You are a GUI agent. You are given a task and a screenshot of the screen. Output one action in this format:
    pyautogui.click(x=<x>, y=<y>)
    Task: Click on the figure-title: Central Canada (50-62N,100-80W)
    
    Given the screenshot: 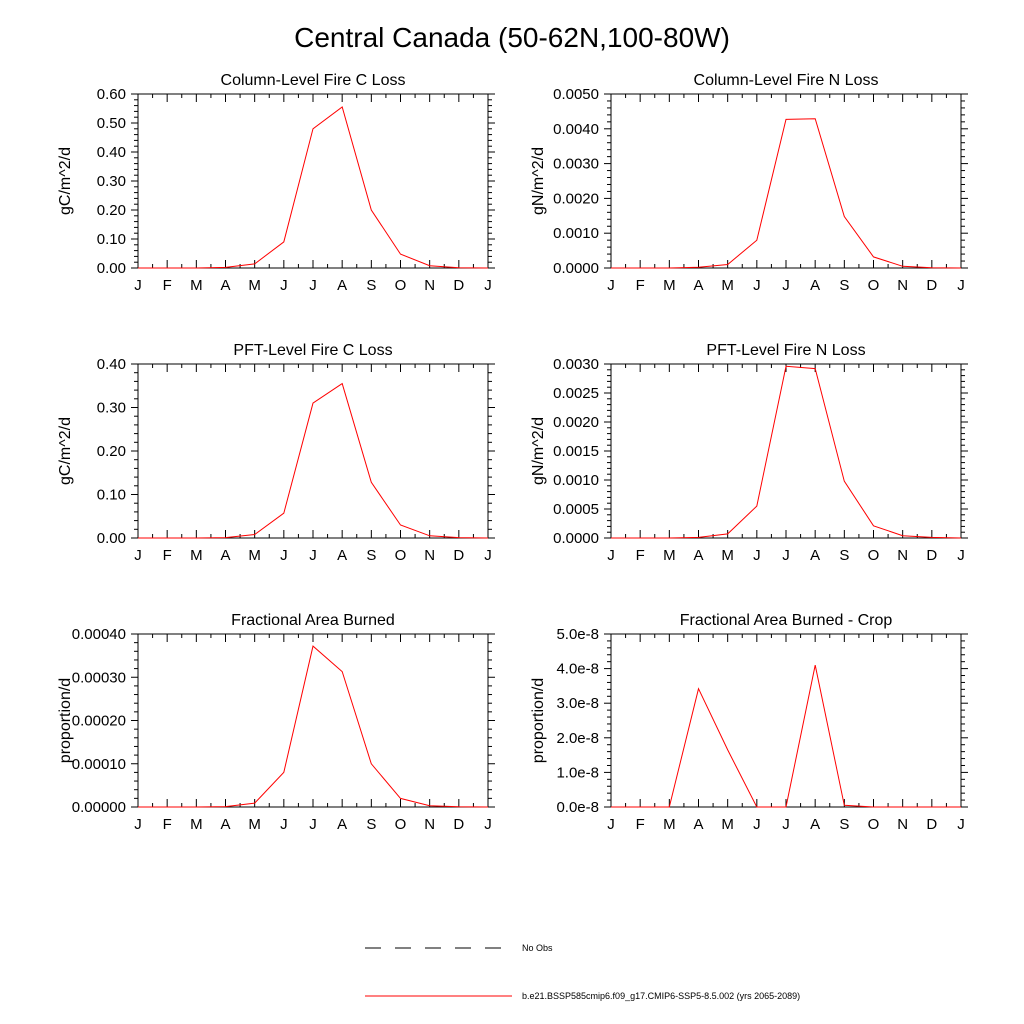 What is the action you would take?
    pyautogui.click(x=512, y=37)
    